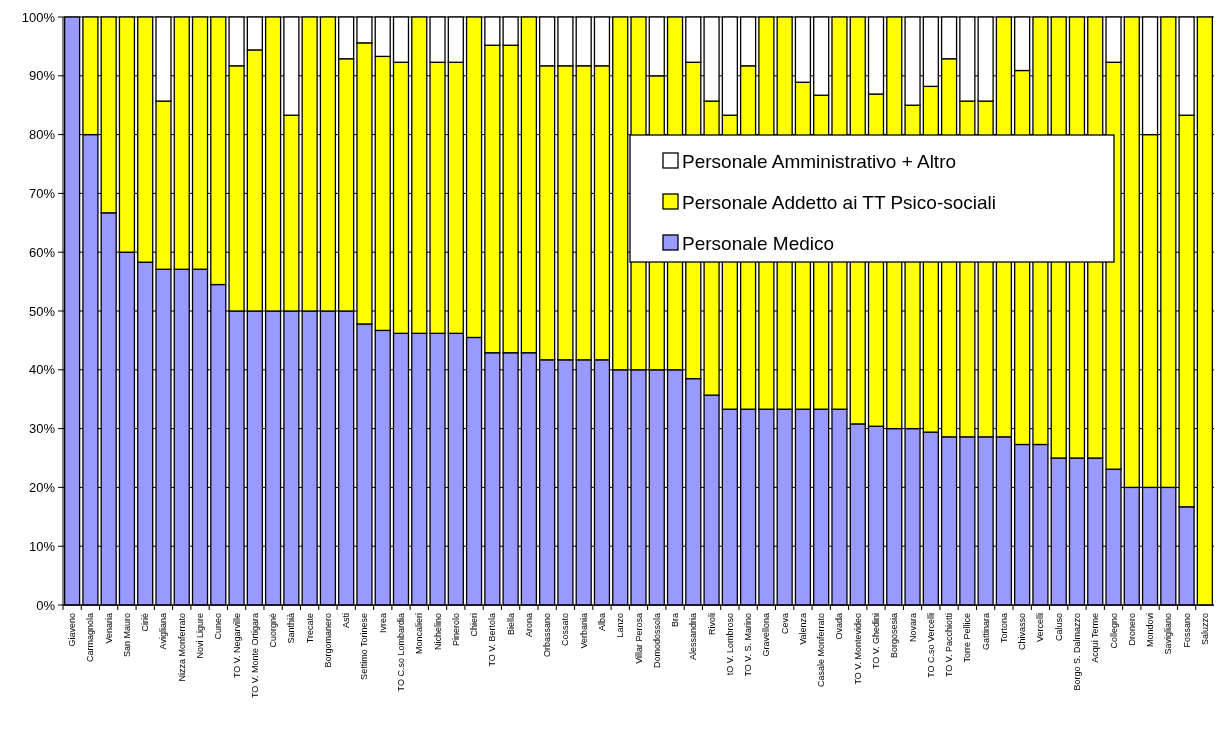 This screenshot has width=1226, height=731. What do you see at coordinates (620, 625) in the screenshot?
I see `x-tick-label: Lanzo` at bounding box center [620, 625].